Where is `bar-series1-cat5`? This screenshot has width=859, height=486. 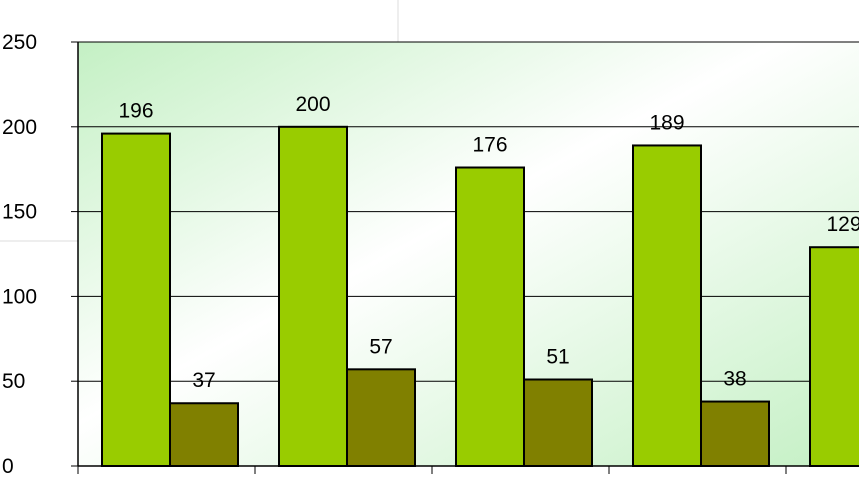
bar-series1-cat5 is located at coordinates (834, 356).